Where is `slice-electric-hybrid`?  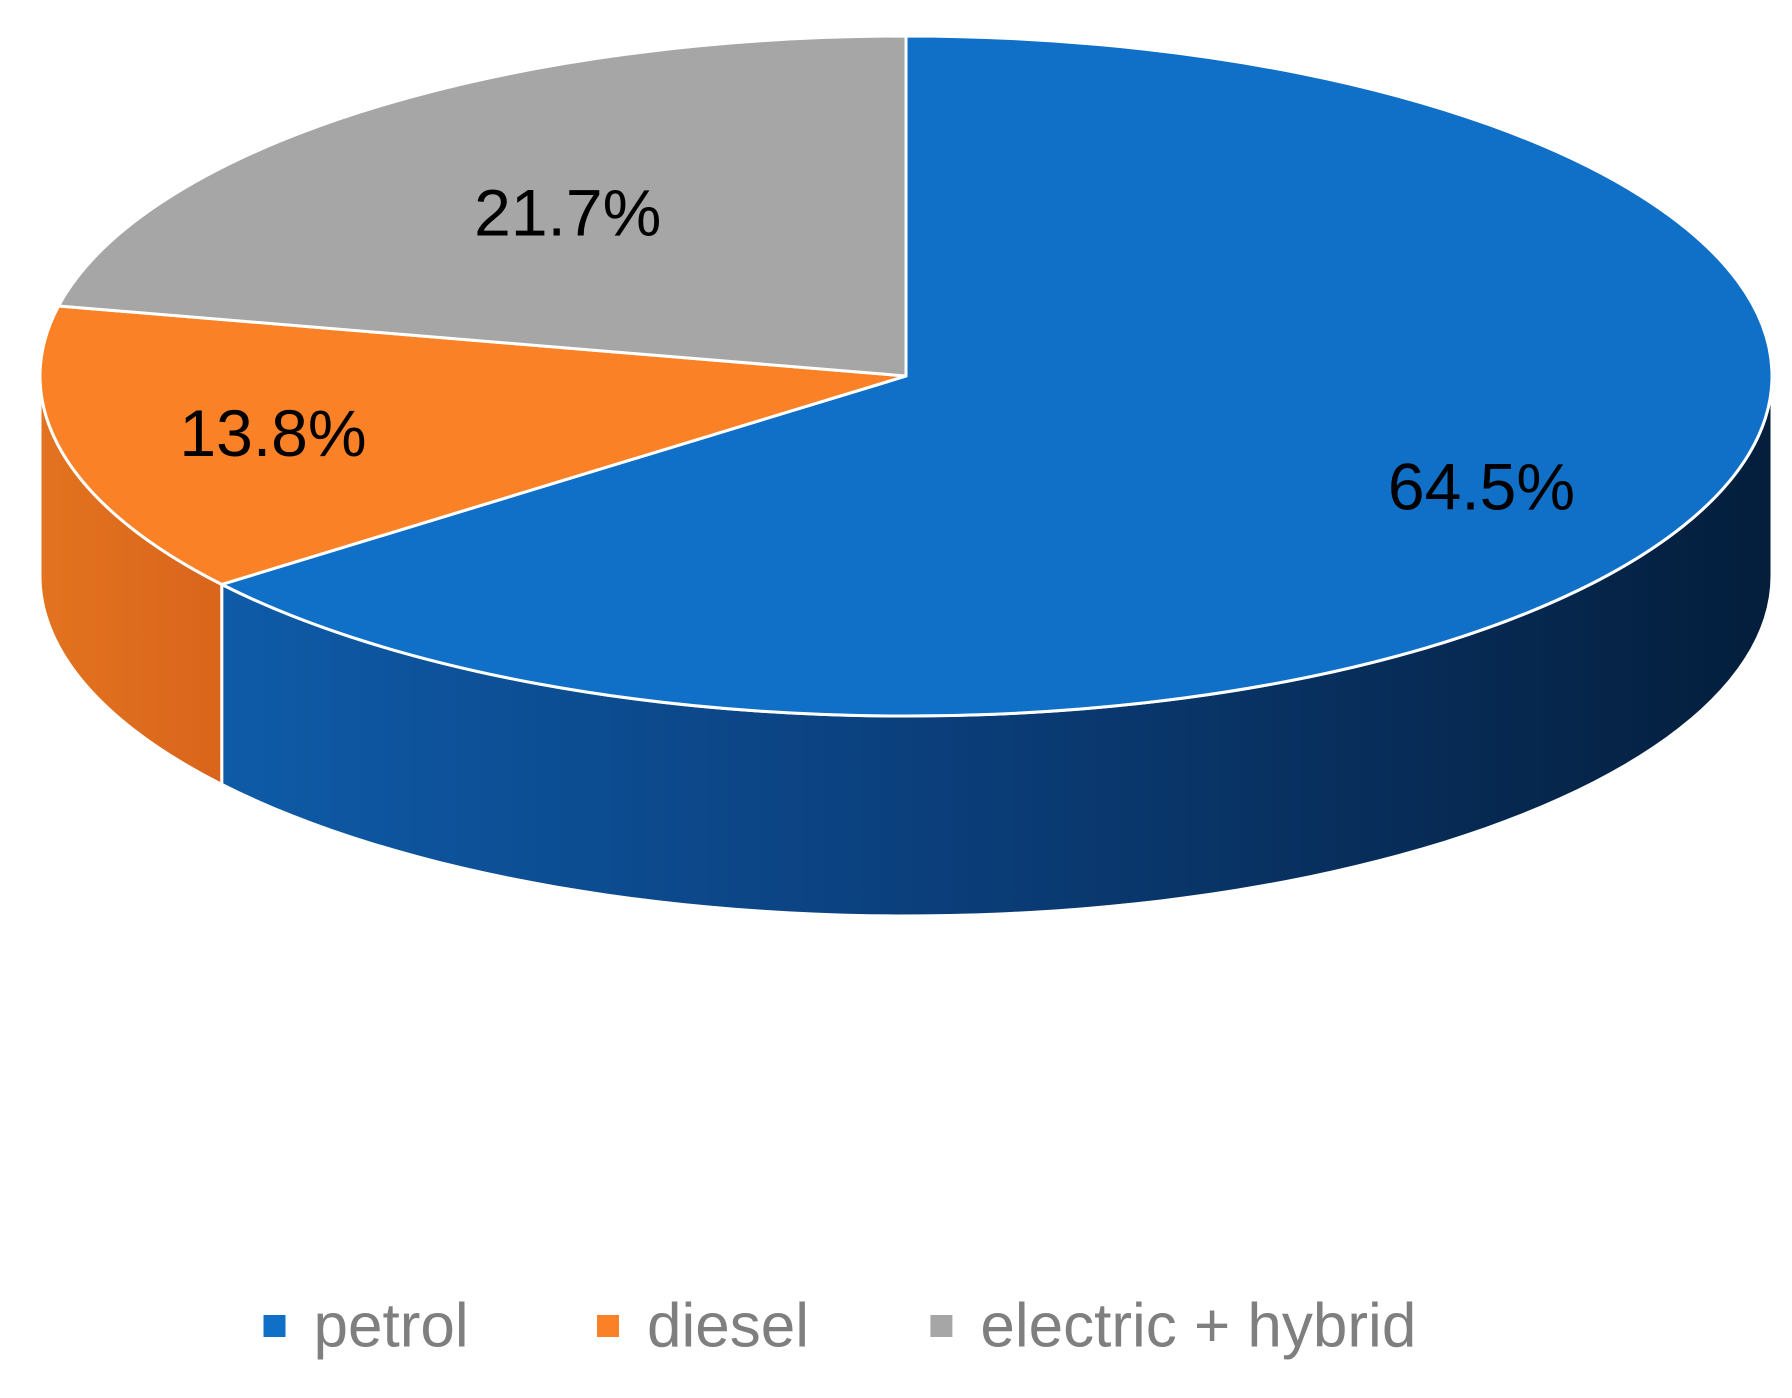 slice-electric-hybrid is located at coordinates (482, 206).